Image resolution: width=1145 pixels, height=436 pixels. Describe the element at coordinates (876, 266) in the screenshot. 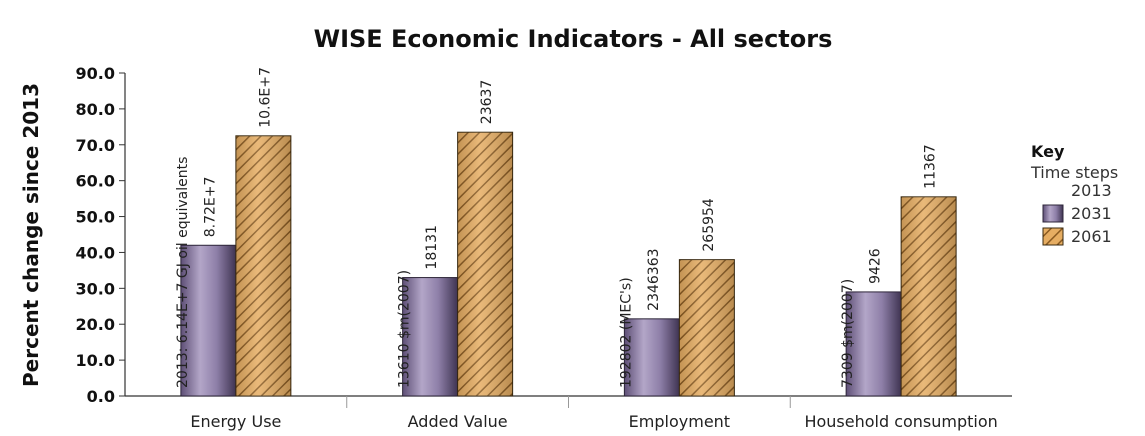

I see `bar-value-label: 9426` at that location.